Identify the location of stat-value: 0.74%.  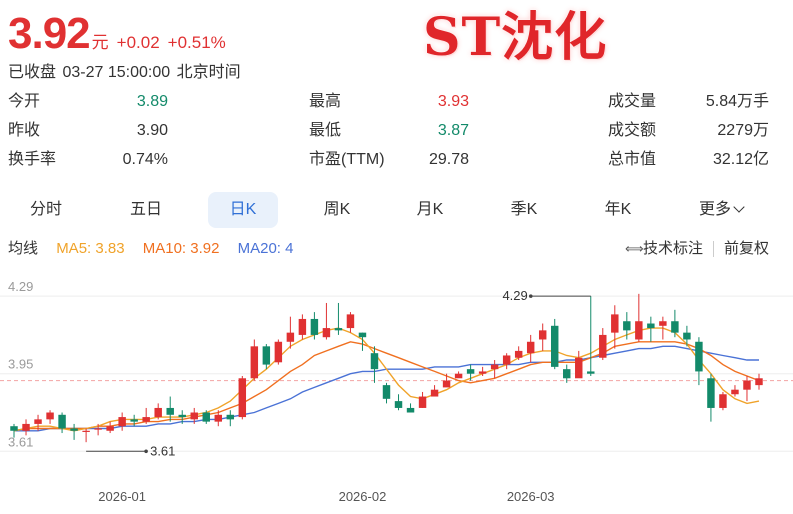
(145, 159).